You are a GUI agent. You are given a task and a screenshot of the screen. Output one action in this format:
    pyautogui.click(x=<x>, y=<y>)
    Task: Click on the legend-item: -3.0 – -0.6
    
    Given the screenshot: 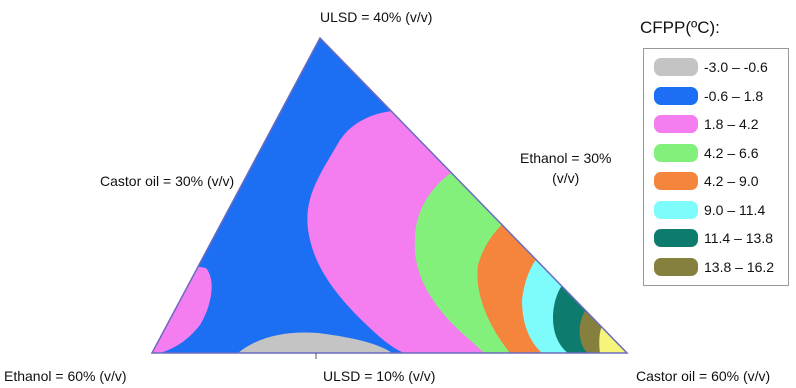 What is the action you would take?
    pyautogui.click(x=711, y=67)
    